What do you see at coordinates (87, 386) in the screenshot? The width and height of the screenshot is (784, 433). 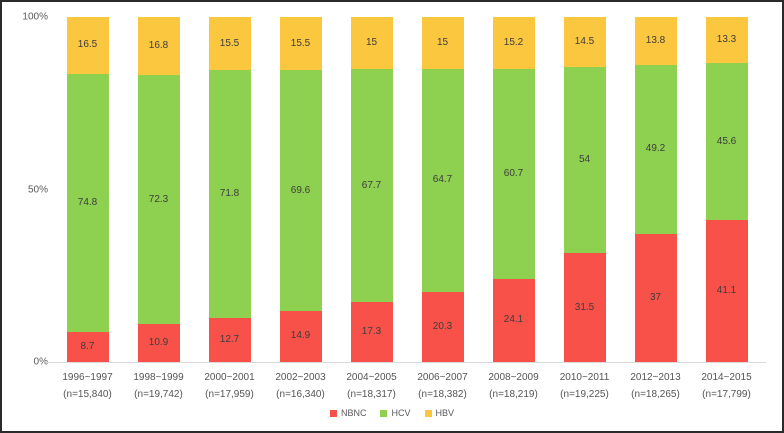 I see `category-label: 1996~1997 (n=15,840)` at bounding box center [87, 386].